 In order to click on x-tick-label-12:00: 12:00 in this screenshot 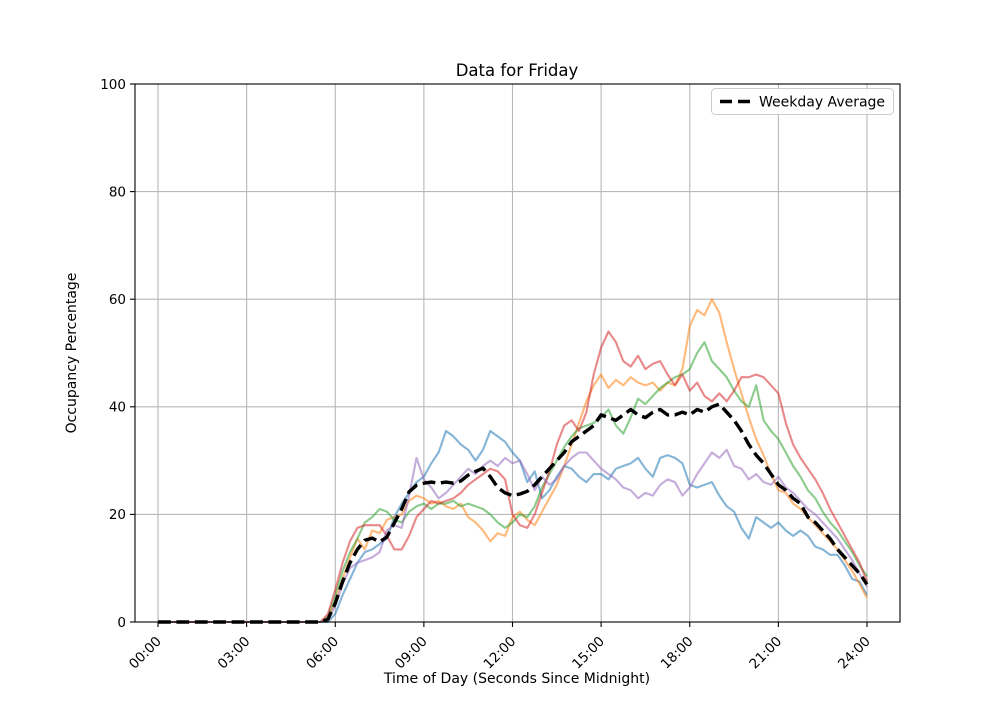, I will do `click(500, 653)`.